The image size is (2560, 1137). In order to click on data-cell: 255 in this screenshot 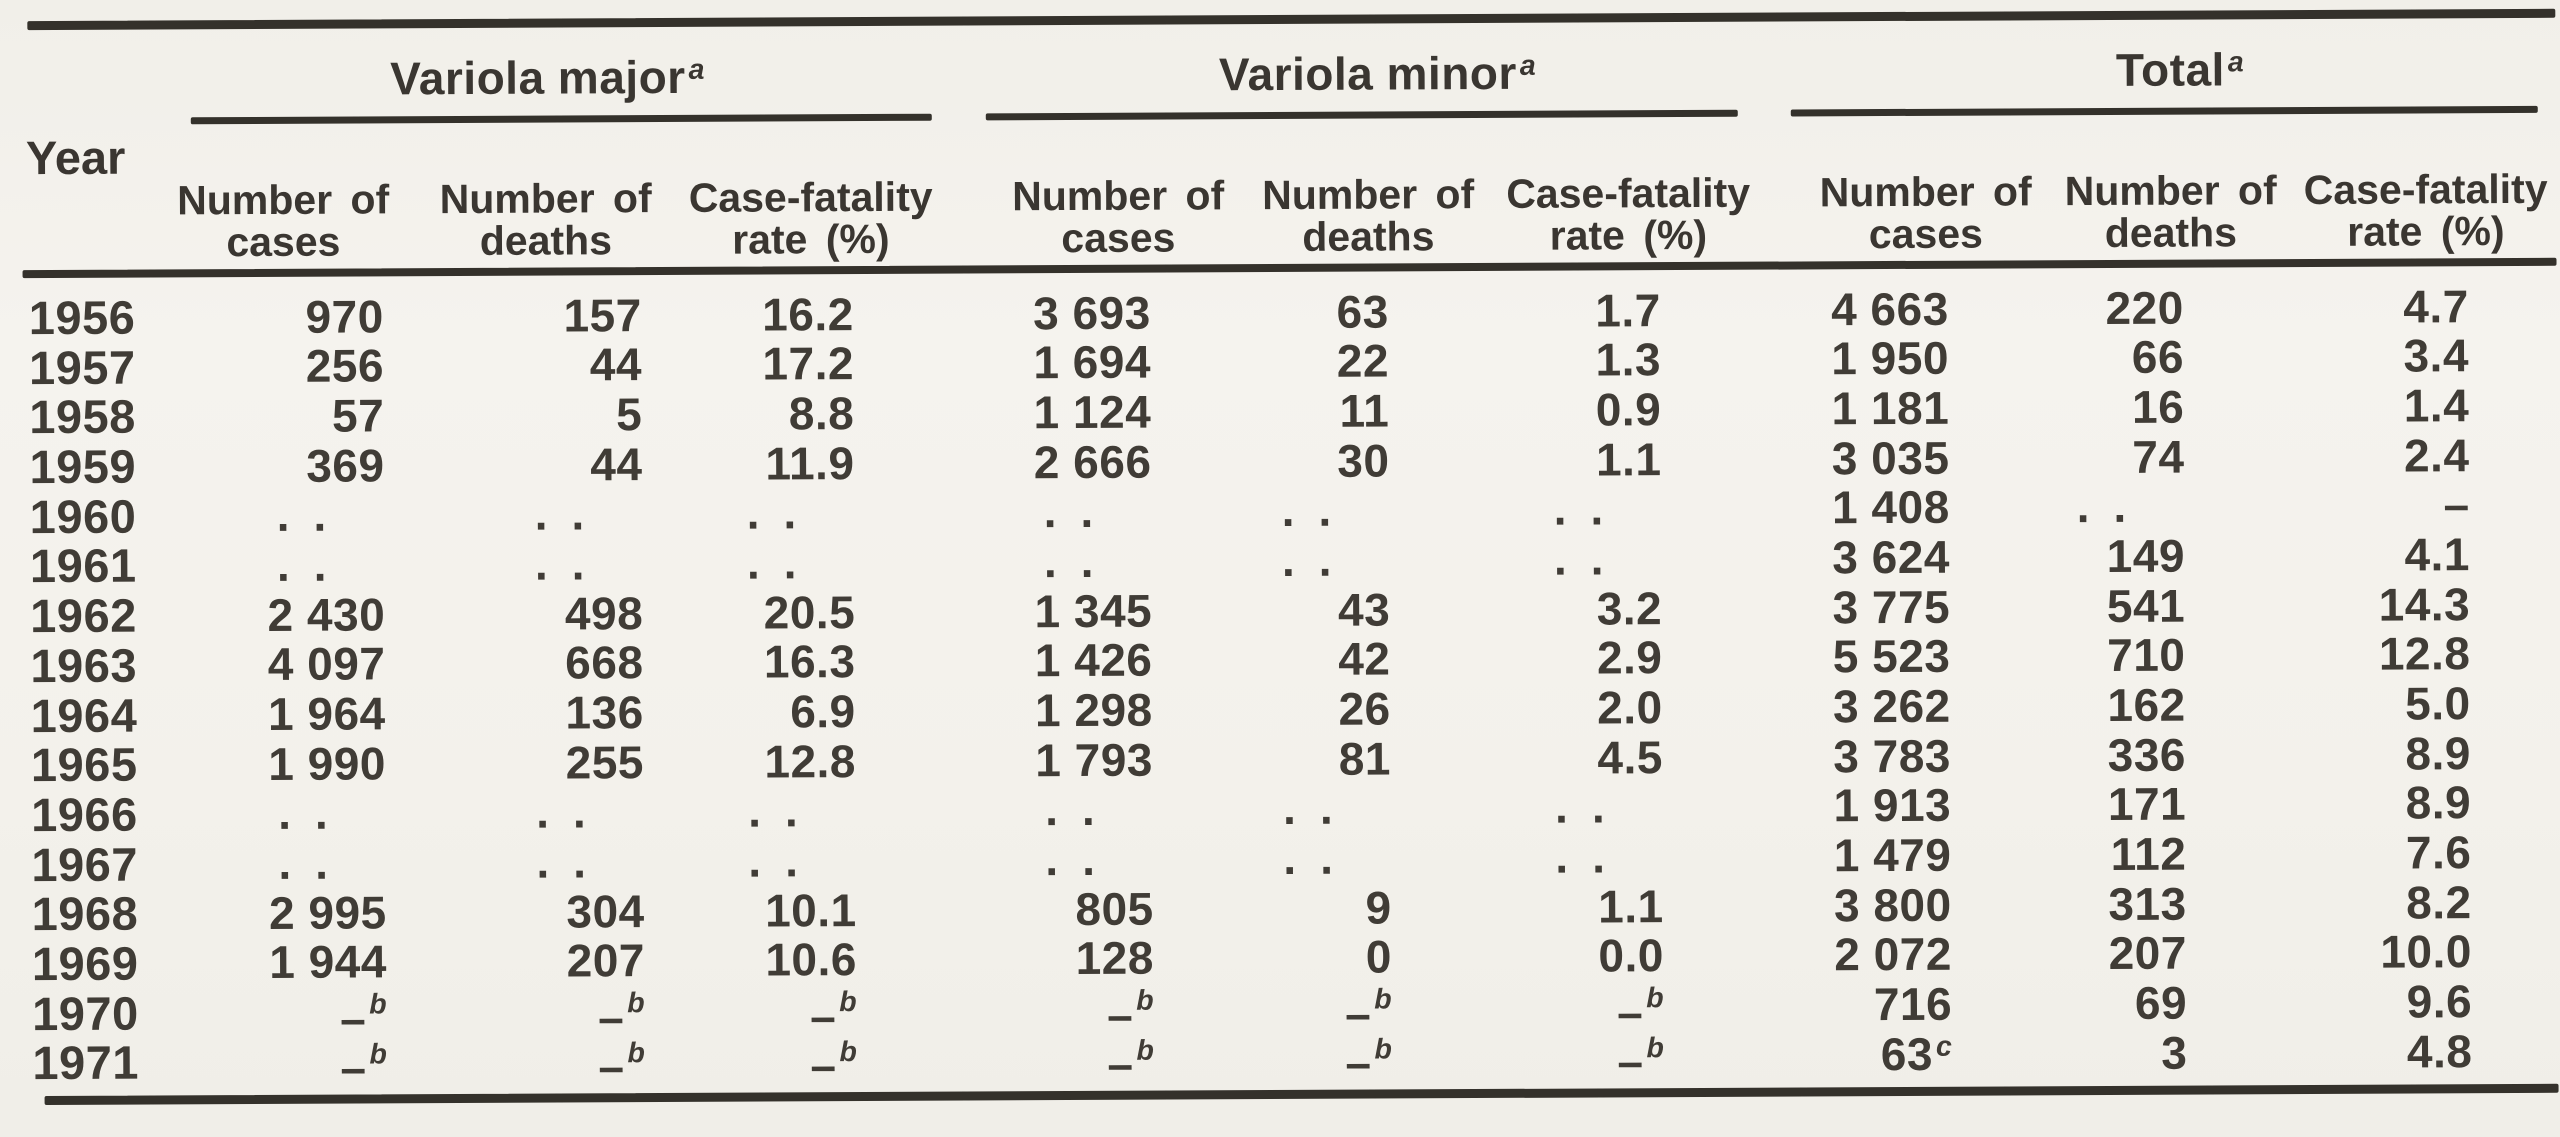, I will do `click(605, 762)`.